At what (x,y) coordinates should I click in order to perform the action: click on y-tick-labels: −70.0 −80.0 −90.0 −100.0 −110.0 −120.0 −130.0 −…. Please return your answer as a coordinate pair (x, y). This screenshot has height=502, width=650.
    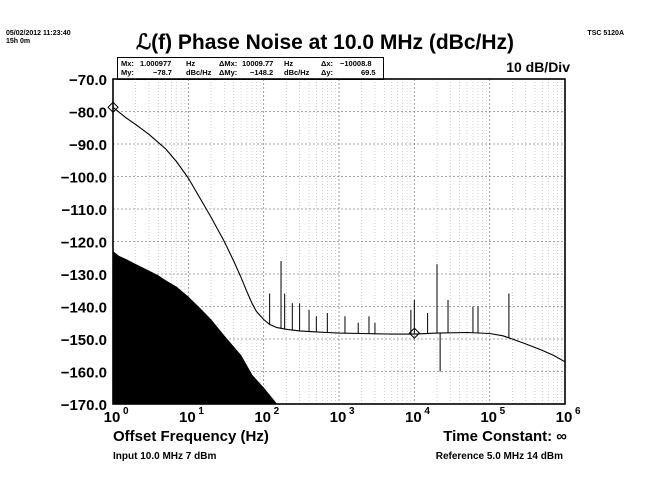
    Looking at the image, I should click on (84, 243).